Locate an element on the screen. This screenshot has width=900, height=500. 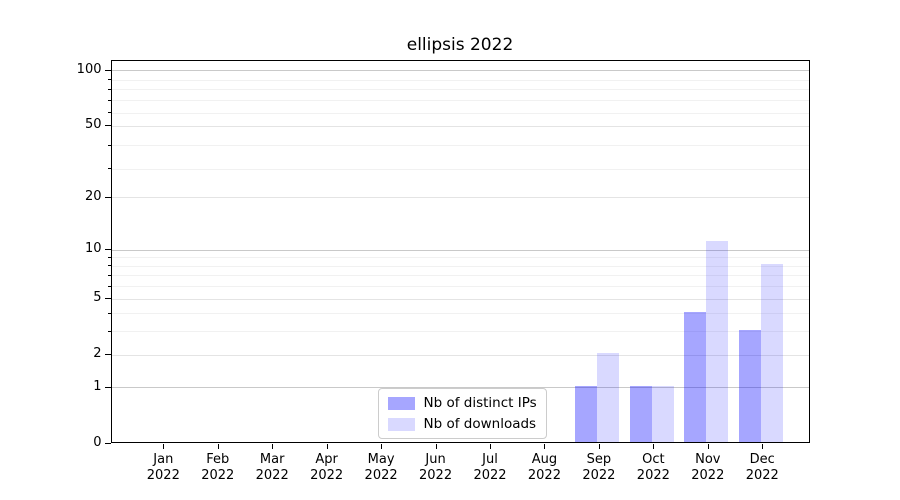
x-tick-label: Jul 2022 is located at coordinates (490, 467).